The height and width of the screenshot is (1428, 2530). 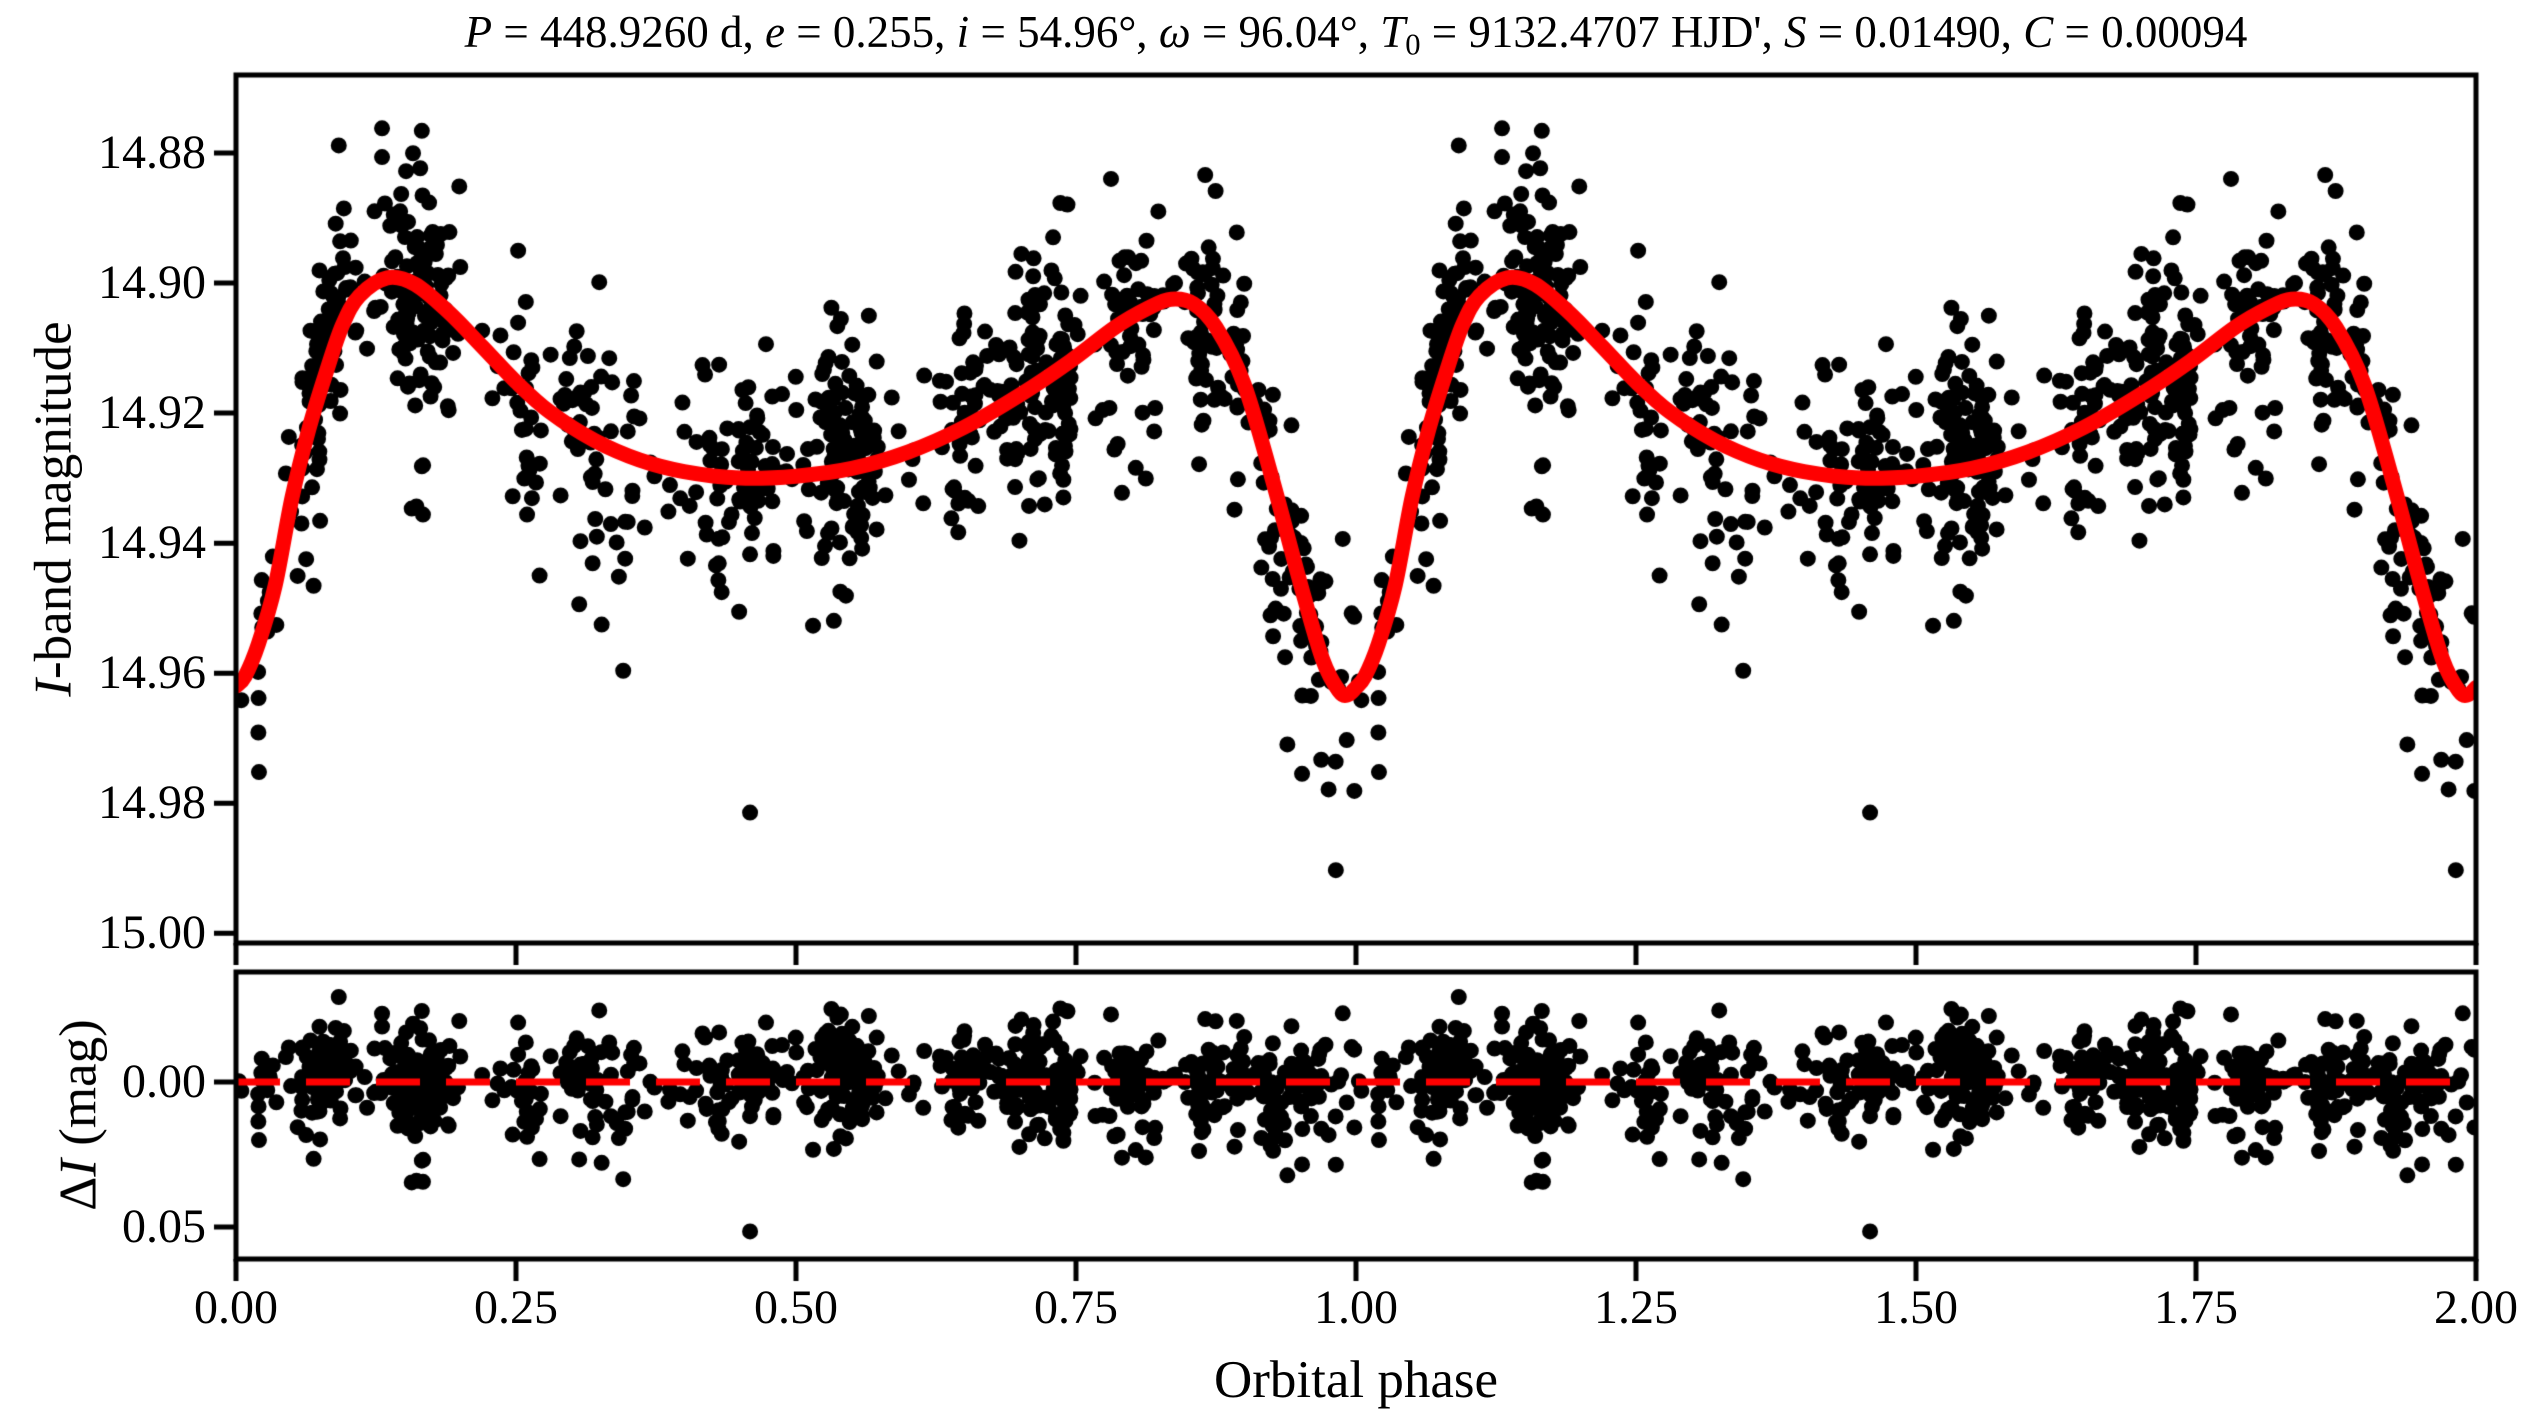 I want to click on y-tick-label-top: 14.94, so click(x=152, y=543).